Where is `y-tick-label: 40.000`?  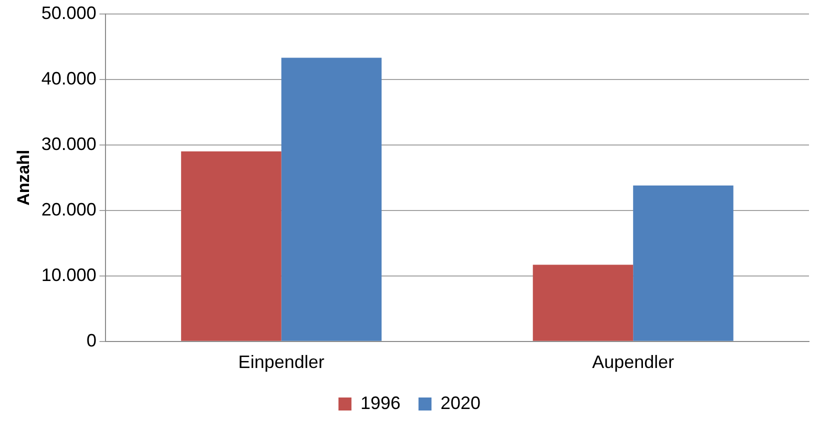 y-tick-label: 40.000 is located at coordinates (68, 78).